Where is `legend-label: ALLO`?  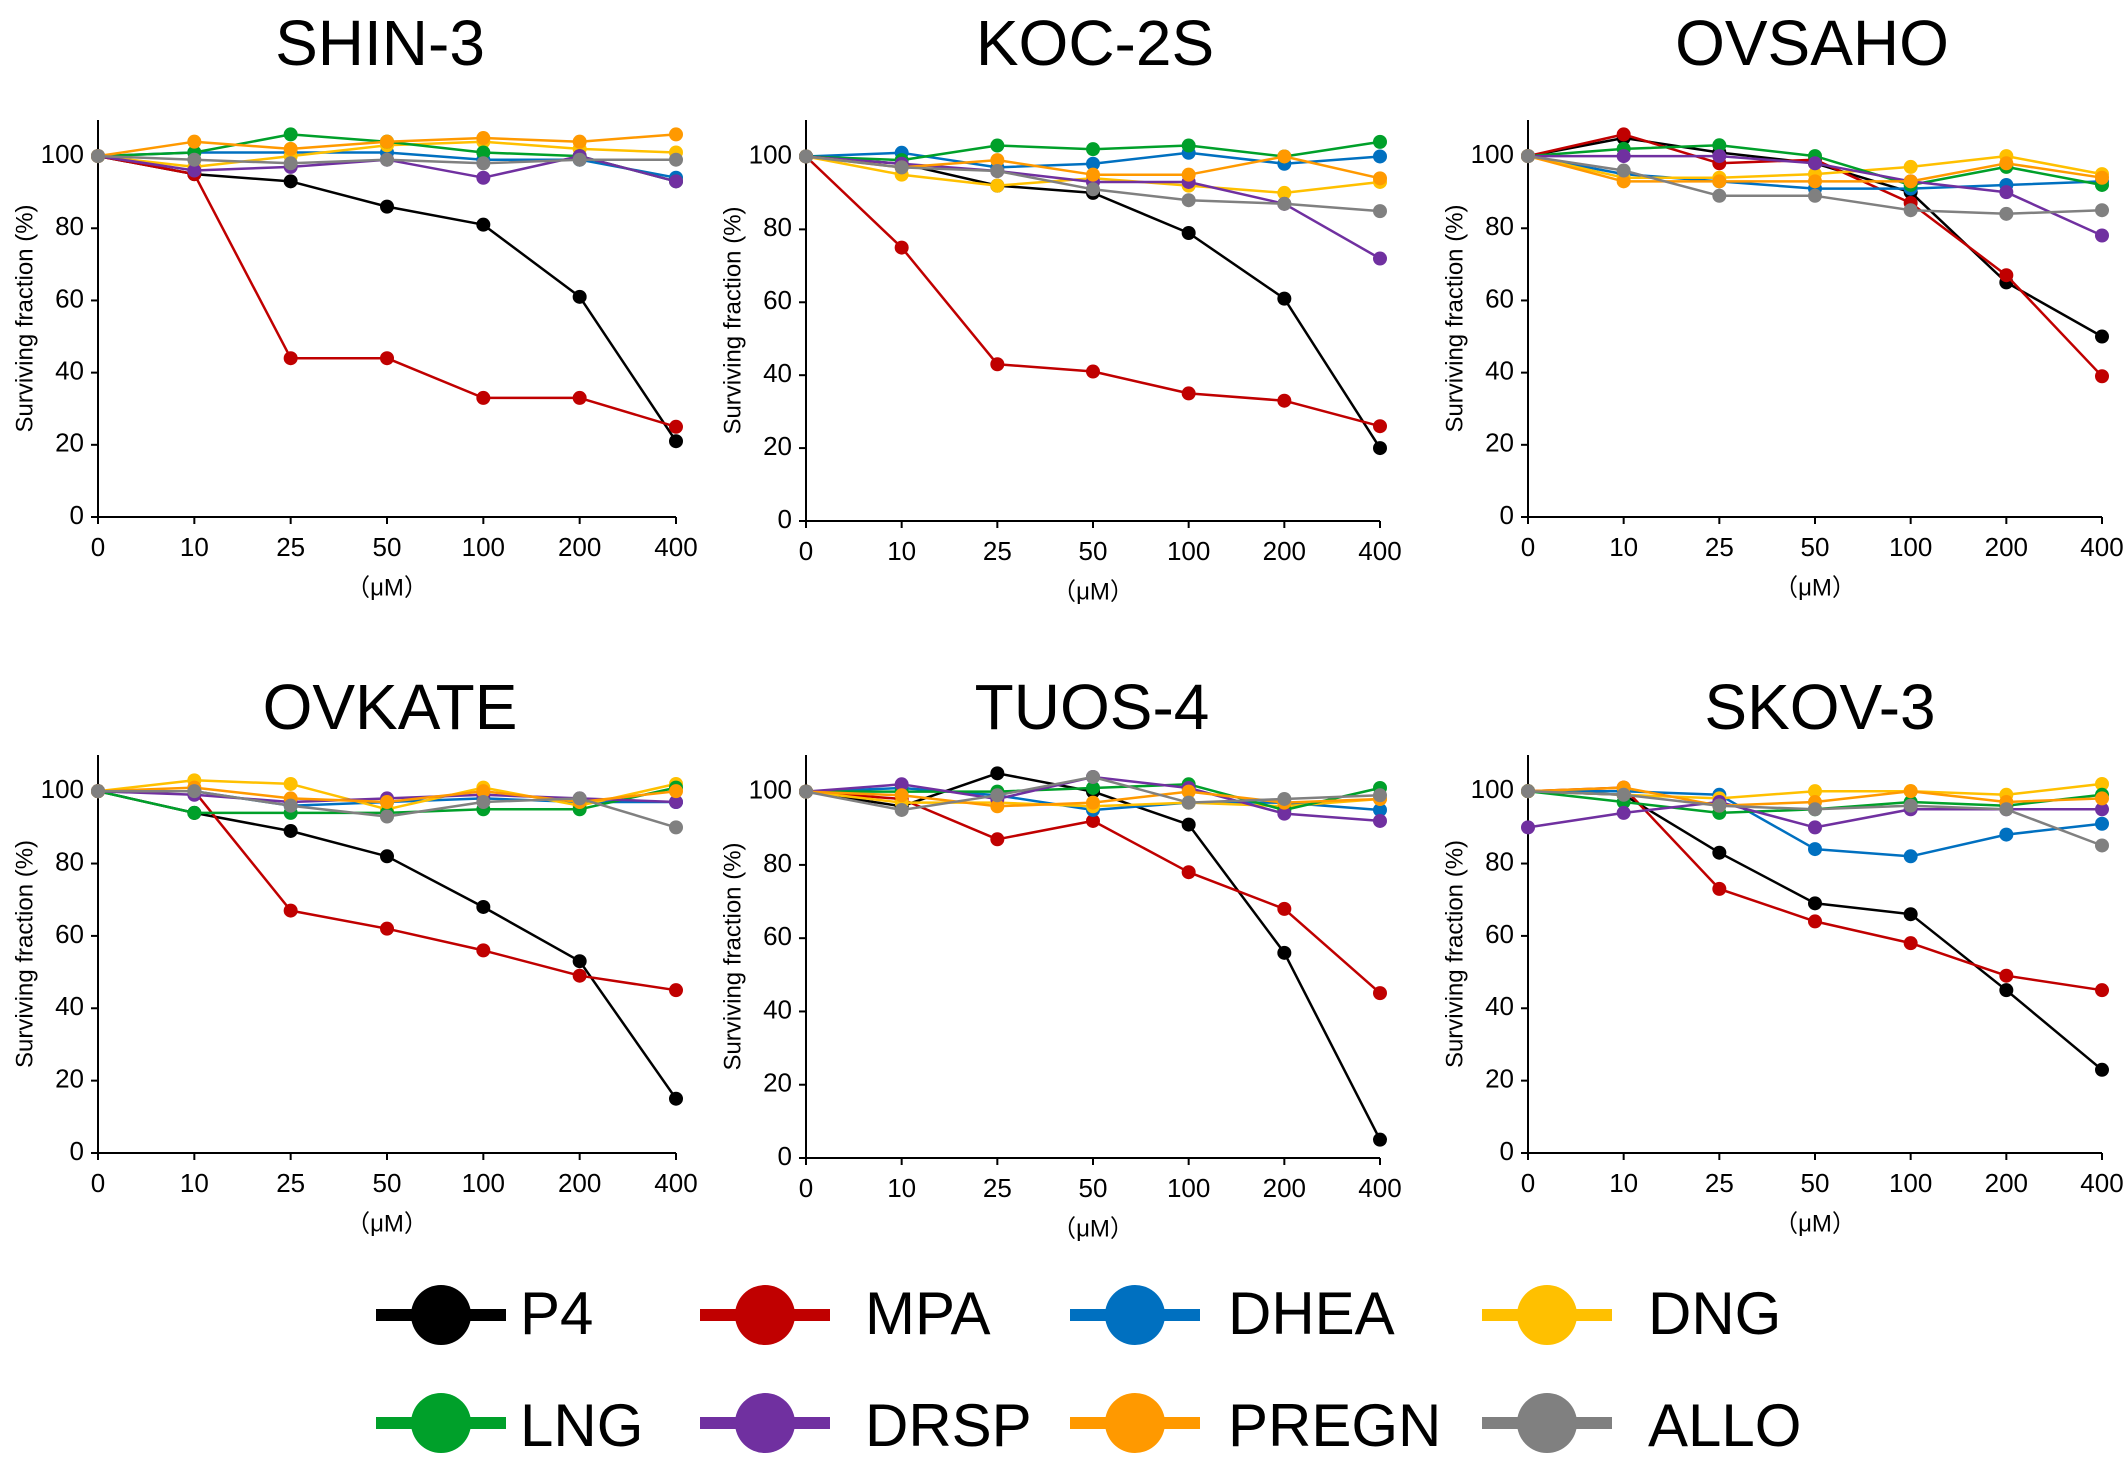 legend-label: ALLO is located at coordinates (1724, 1424).